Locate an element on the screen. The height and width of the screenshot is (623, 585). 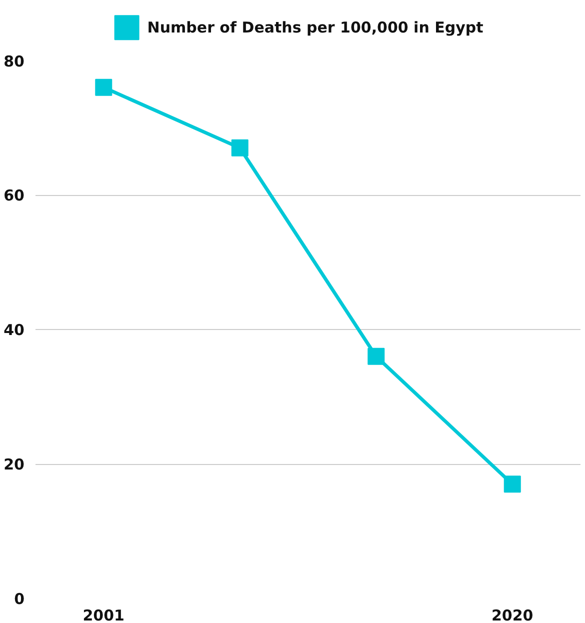
y-tick-label: 80 is located at coordinates (14, 61).